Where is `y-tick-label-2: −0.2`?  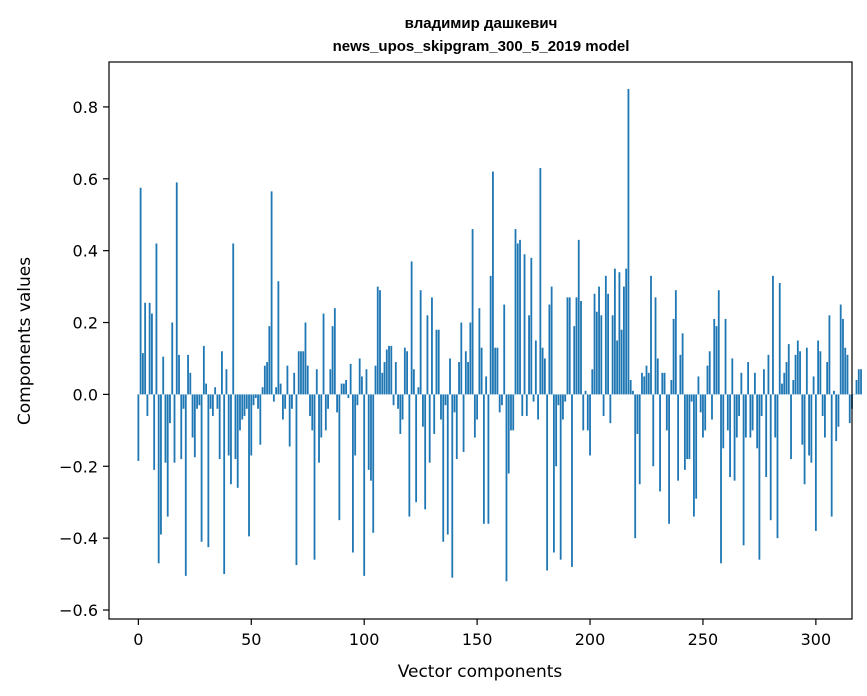
y-tick-label-2: −0.2 is located at coordinates (78, 466).